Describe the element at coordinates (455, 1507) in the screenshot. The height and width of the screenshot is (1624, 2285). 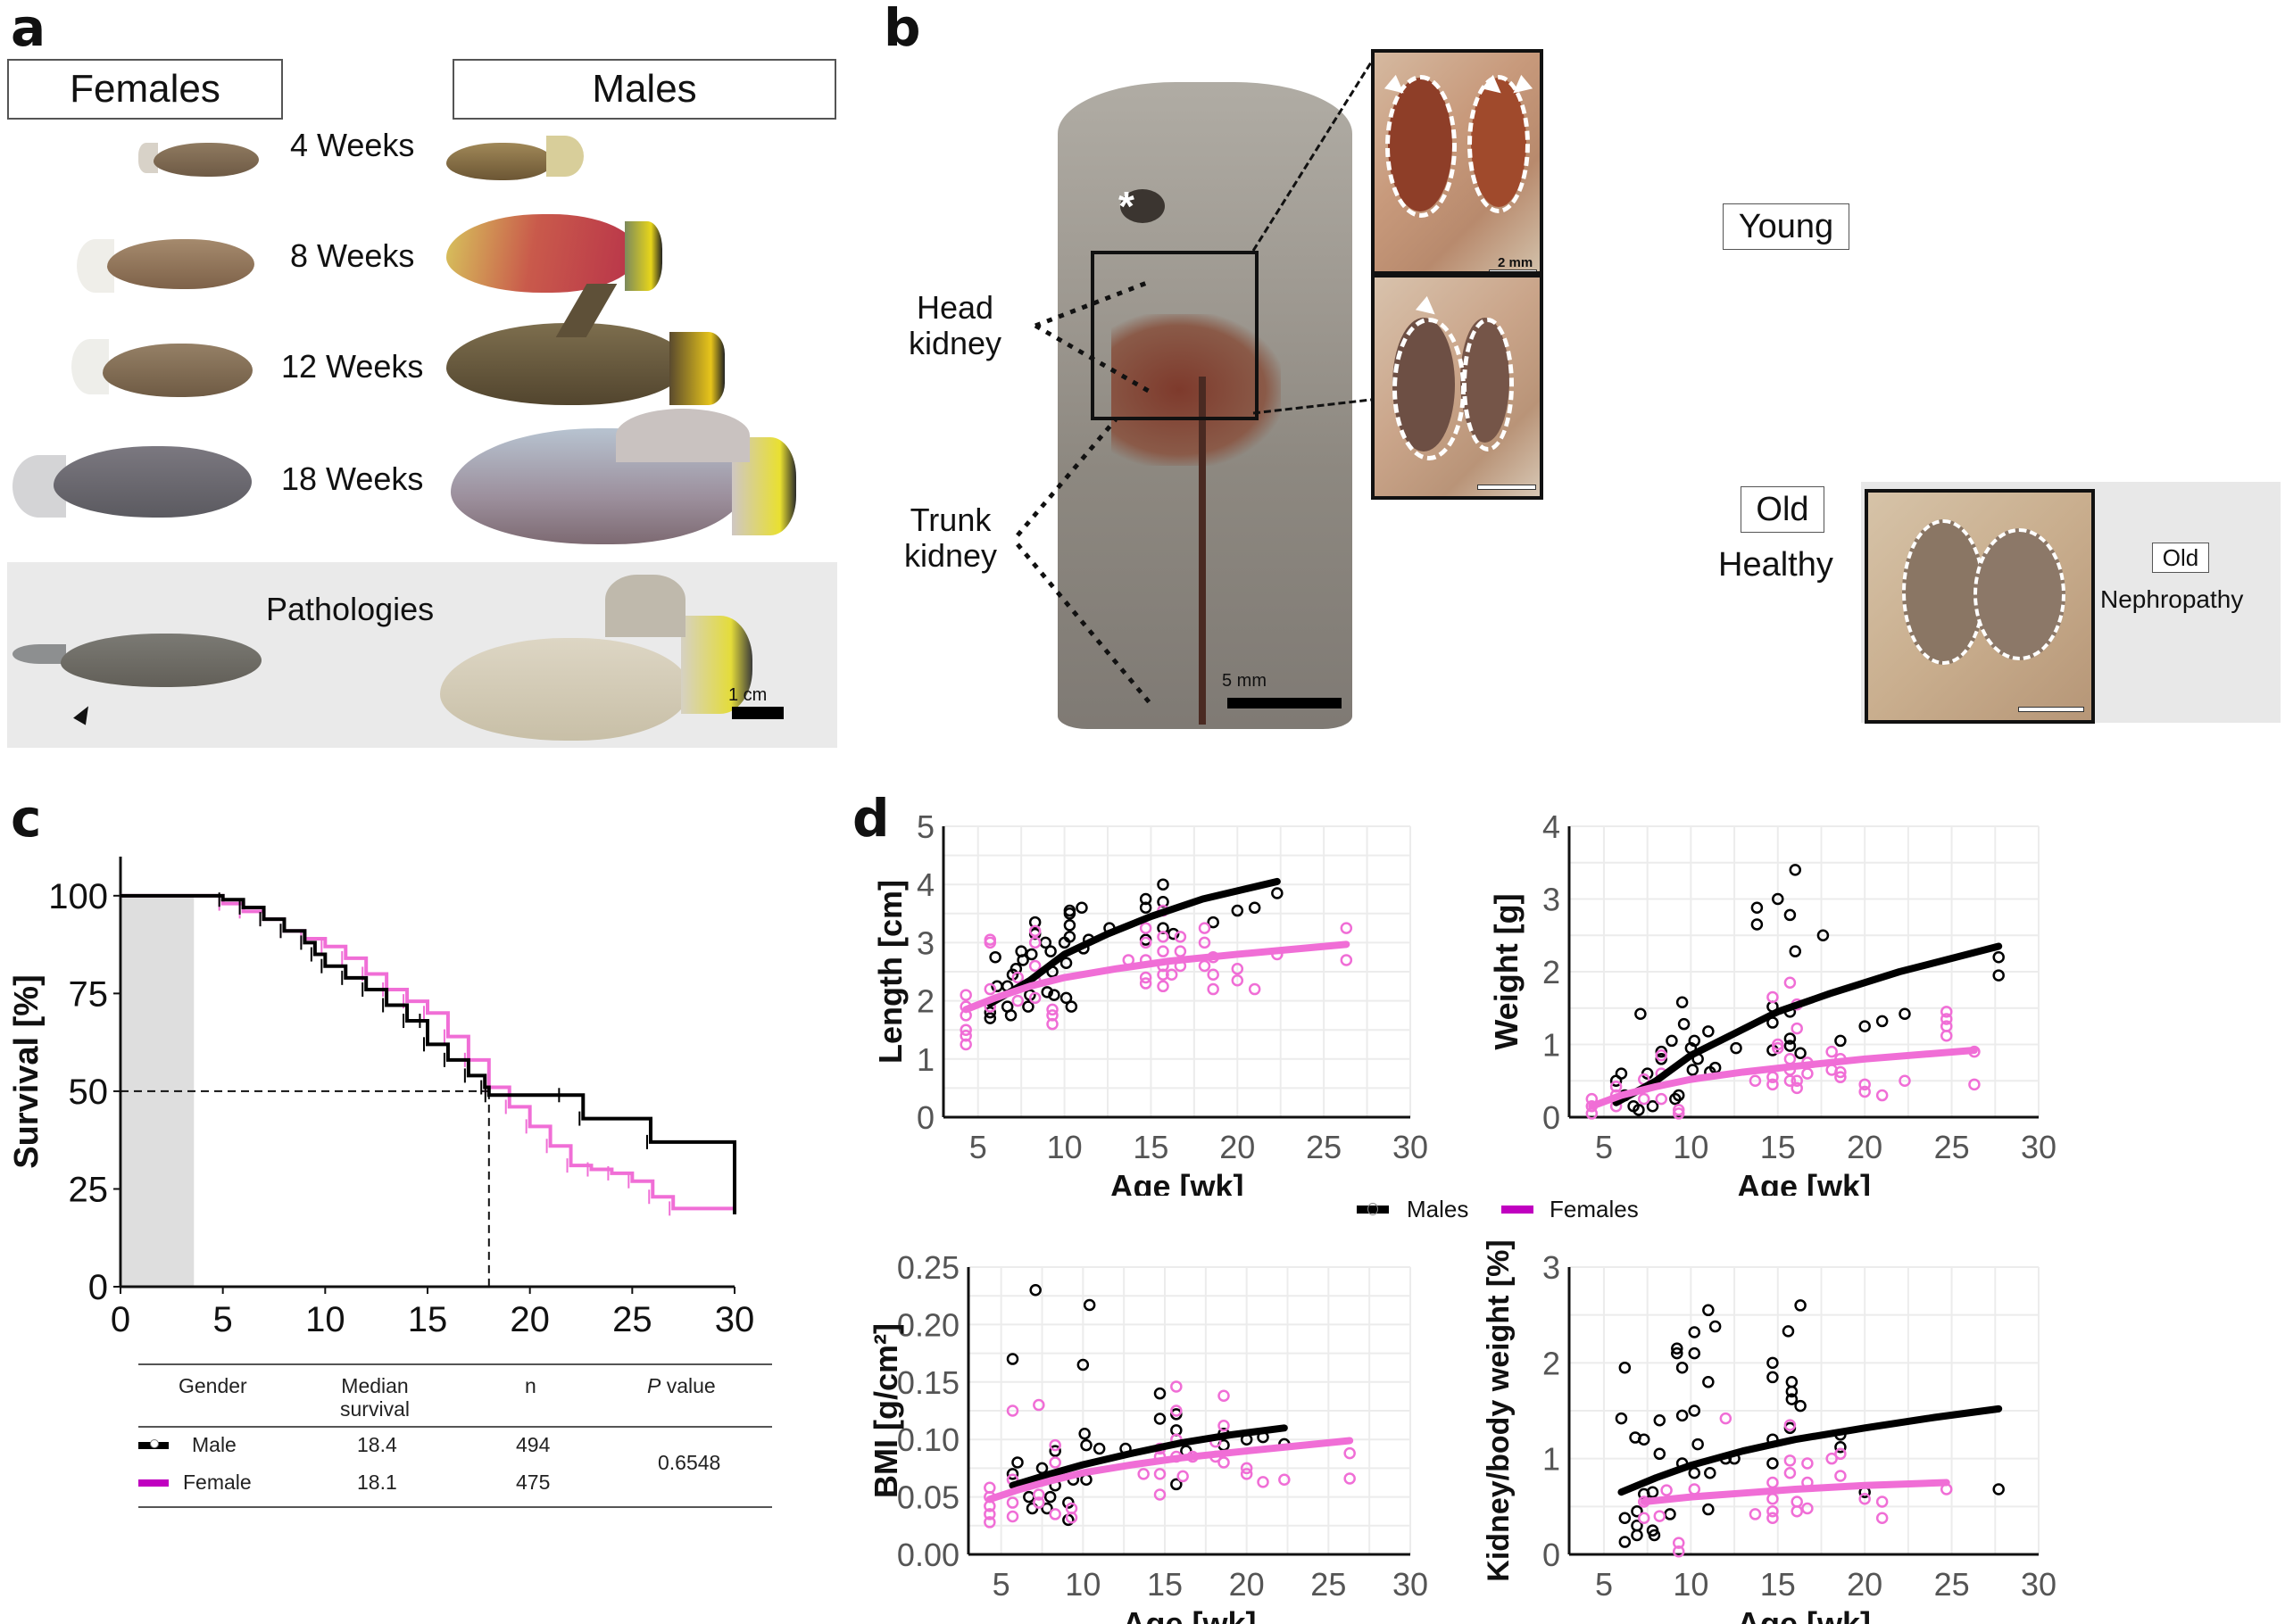
I see `table-bottom-rule` at that location.